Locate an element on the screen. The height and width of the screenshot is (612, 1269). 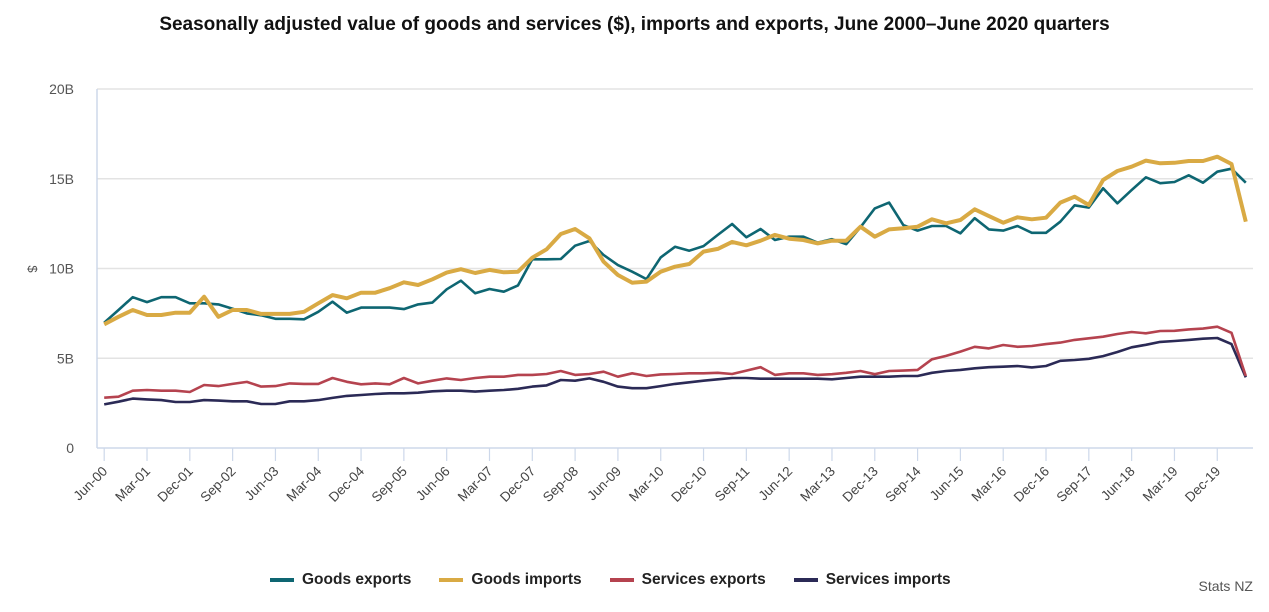
x-tick-label: Sep-11 is located at coordinates (732, 484).